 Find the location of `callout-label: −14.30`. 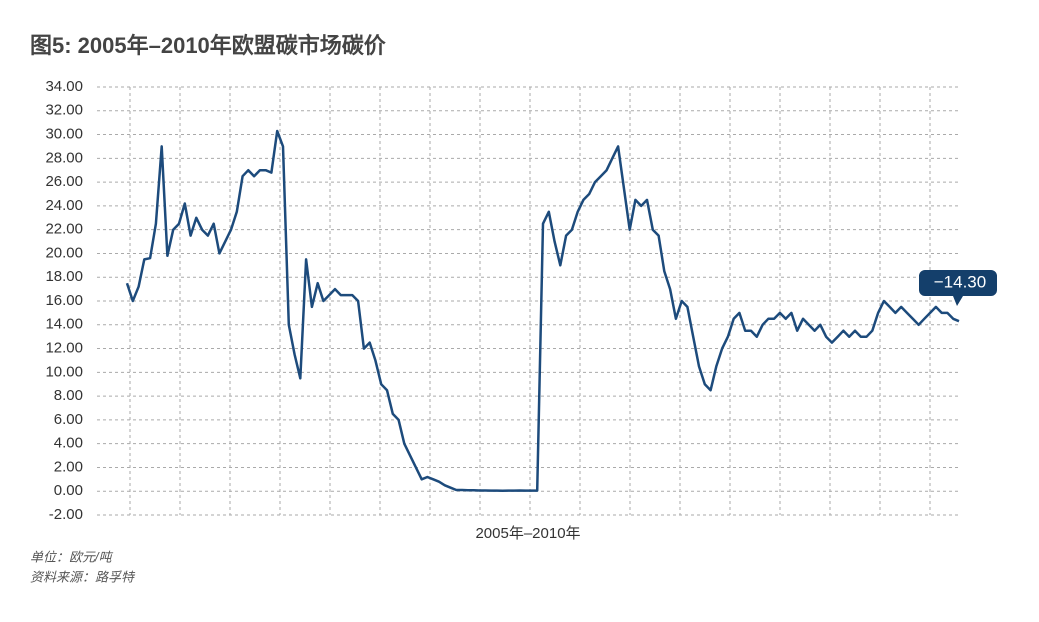

callout-label: −14.30 is located at coordinates (960, 281).